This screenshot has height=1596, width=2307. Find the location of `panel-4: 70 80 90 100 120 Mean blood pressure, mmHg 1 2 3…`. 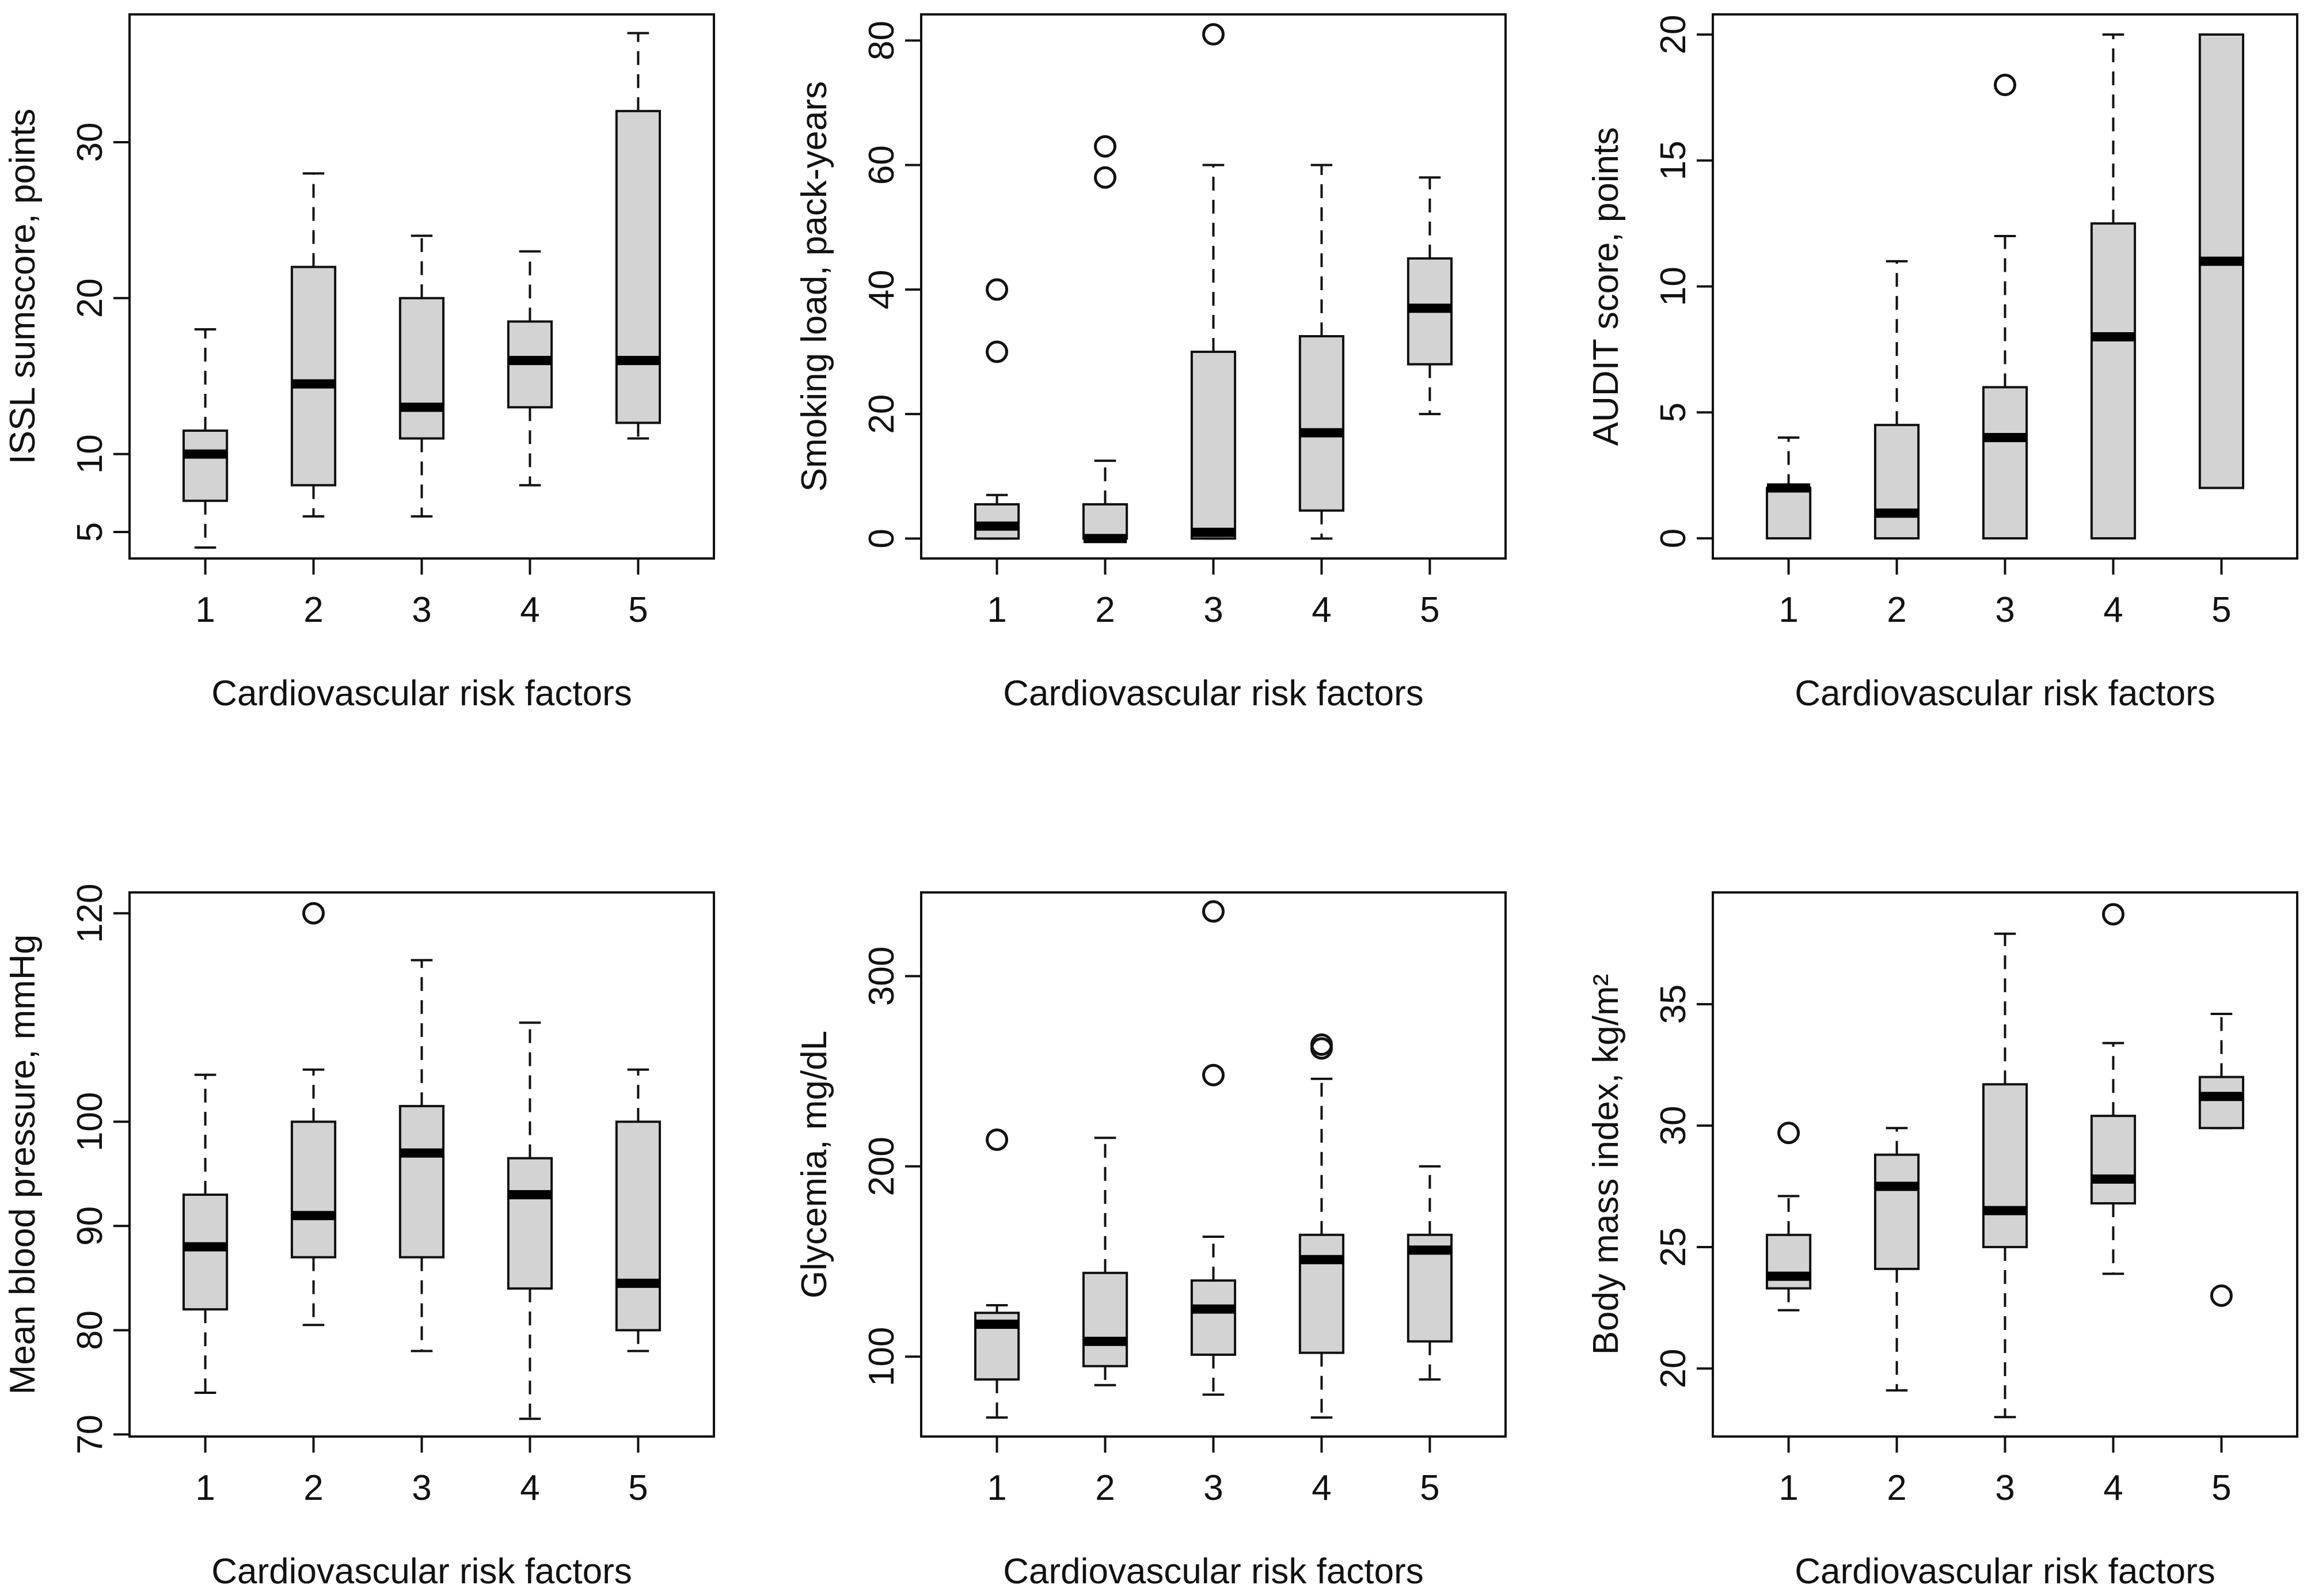

panel-4: 70 80 90 100 120 Mean blood pressure, mmHg 1 2 3… is located at coordinates (359, 1237).